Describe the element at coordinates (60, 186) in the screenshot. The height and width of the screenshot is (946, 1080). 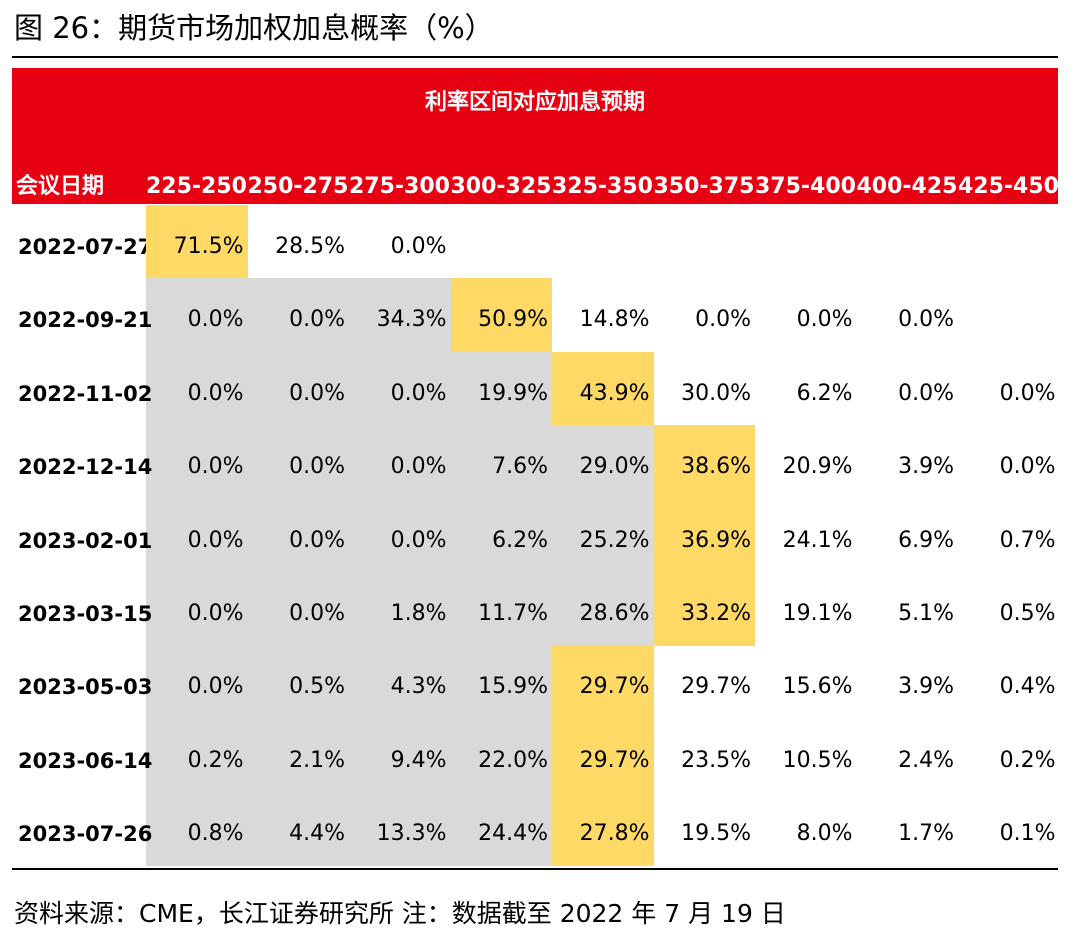
I see `row-header-label: 会议日期` at that location.